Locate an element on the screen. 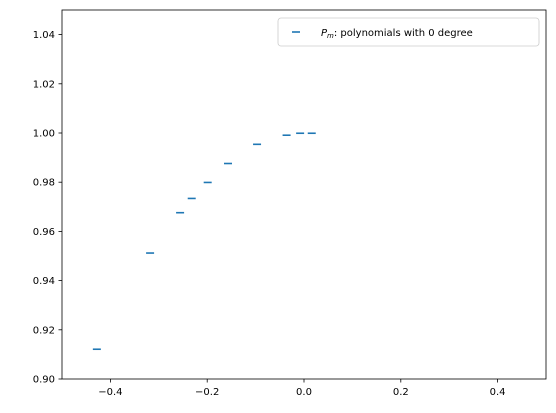  legend-subscript: m is located at coordinates (330, 36).